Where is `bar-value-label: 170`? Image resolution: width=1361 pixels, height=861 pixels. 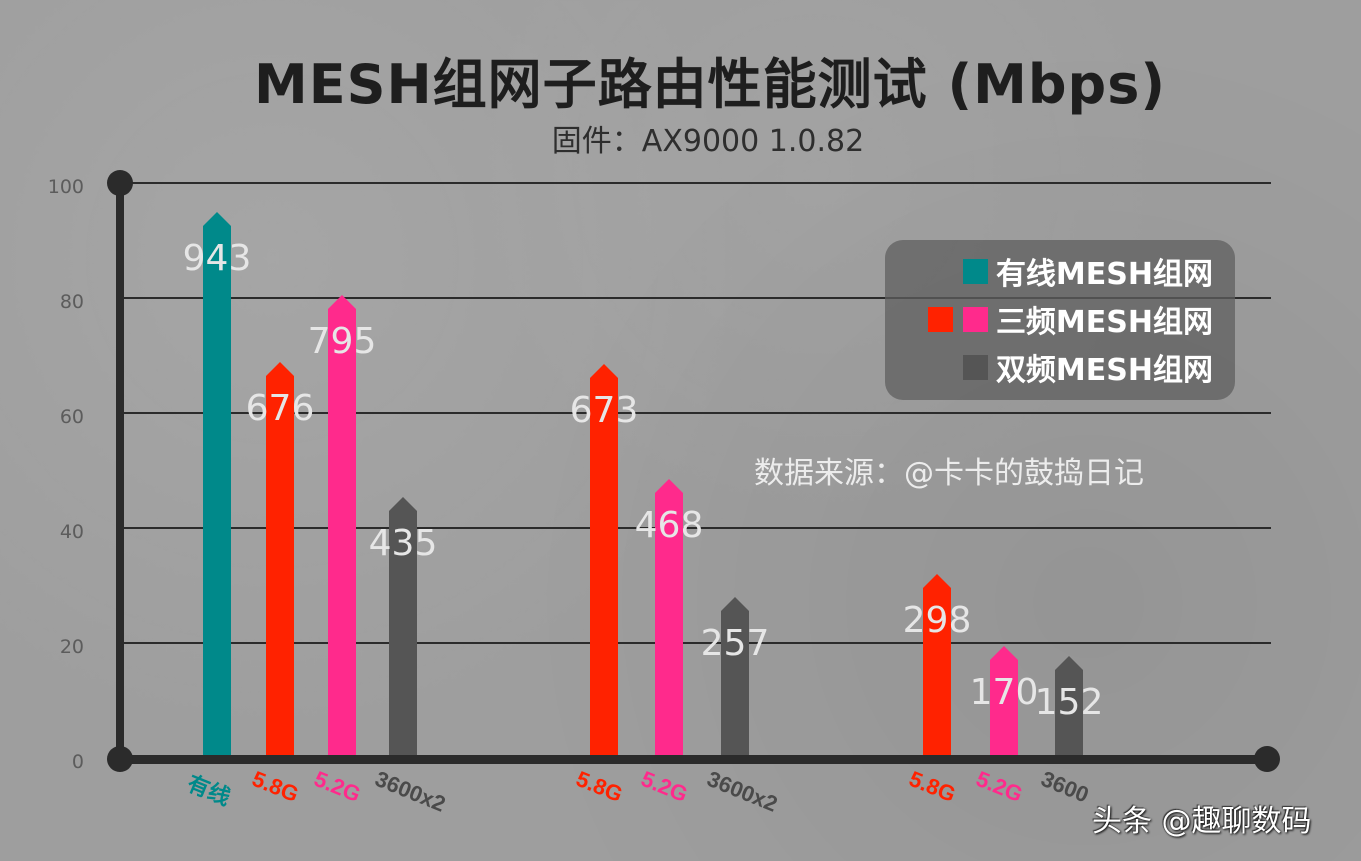 bar-value-label: 170 is located at coordinates (1004, 692).